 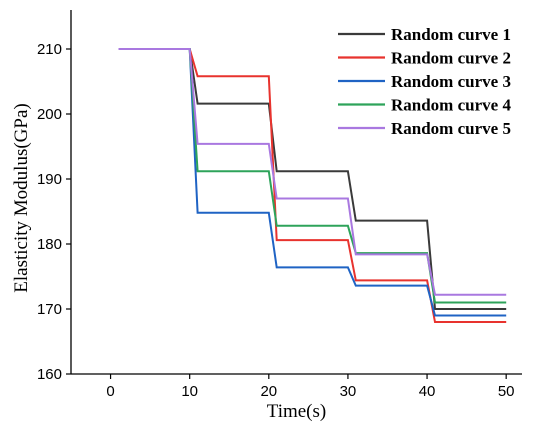 I want to click on y-tick-label: 200, so click(x=49, y=114).